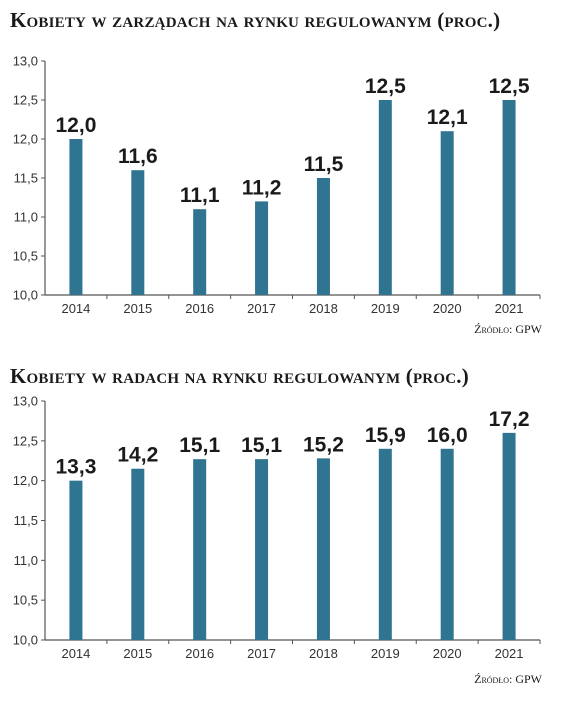 This screenshot has width=564, height=702. I want to click on data-label: 11,1, so click(200, 195).